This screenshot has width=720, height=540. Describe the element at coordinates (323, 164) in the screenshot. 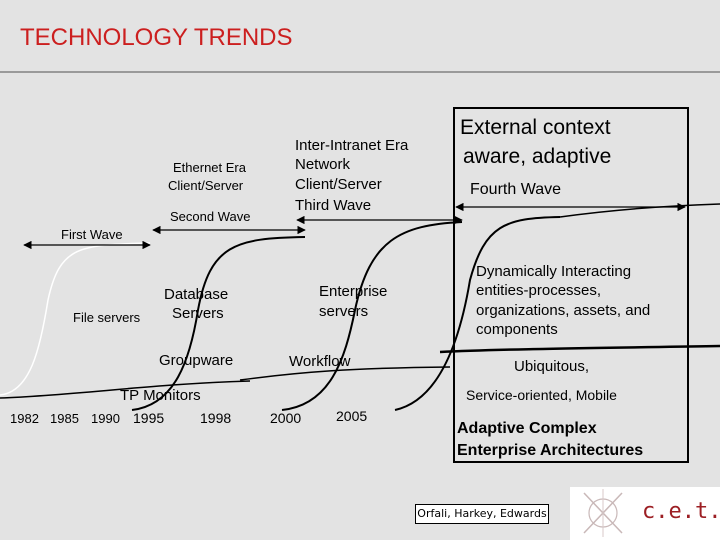

I see `network-label: Network` at that location.